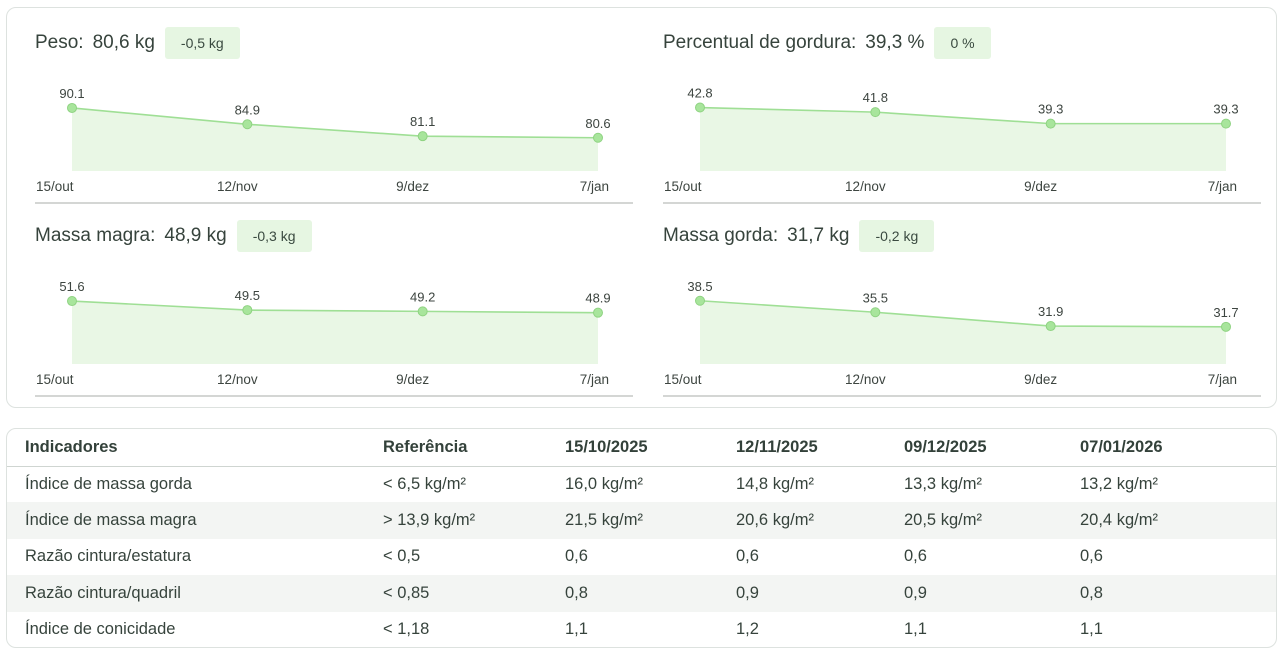  Describe the element at coordinates (186, 593) in the screenshot. I see `table-cell: Razão cintura/quadril` at that location.